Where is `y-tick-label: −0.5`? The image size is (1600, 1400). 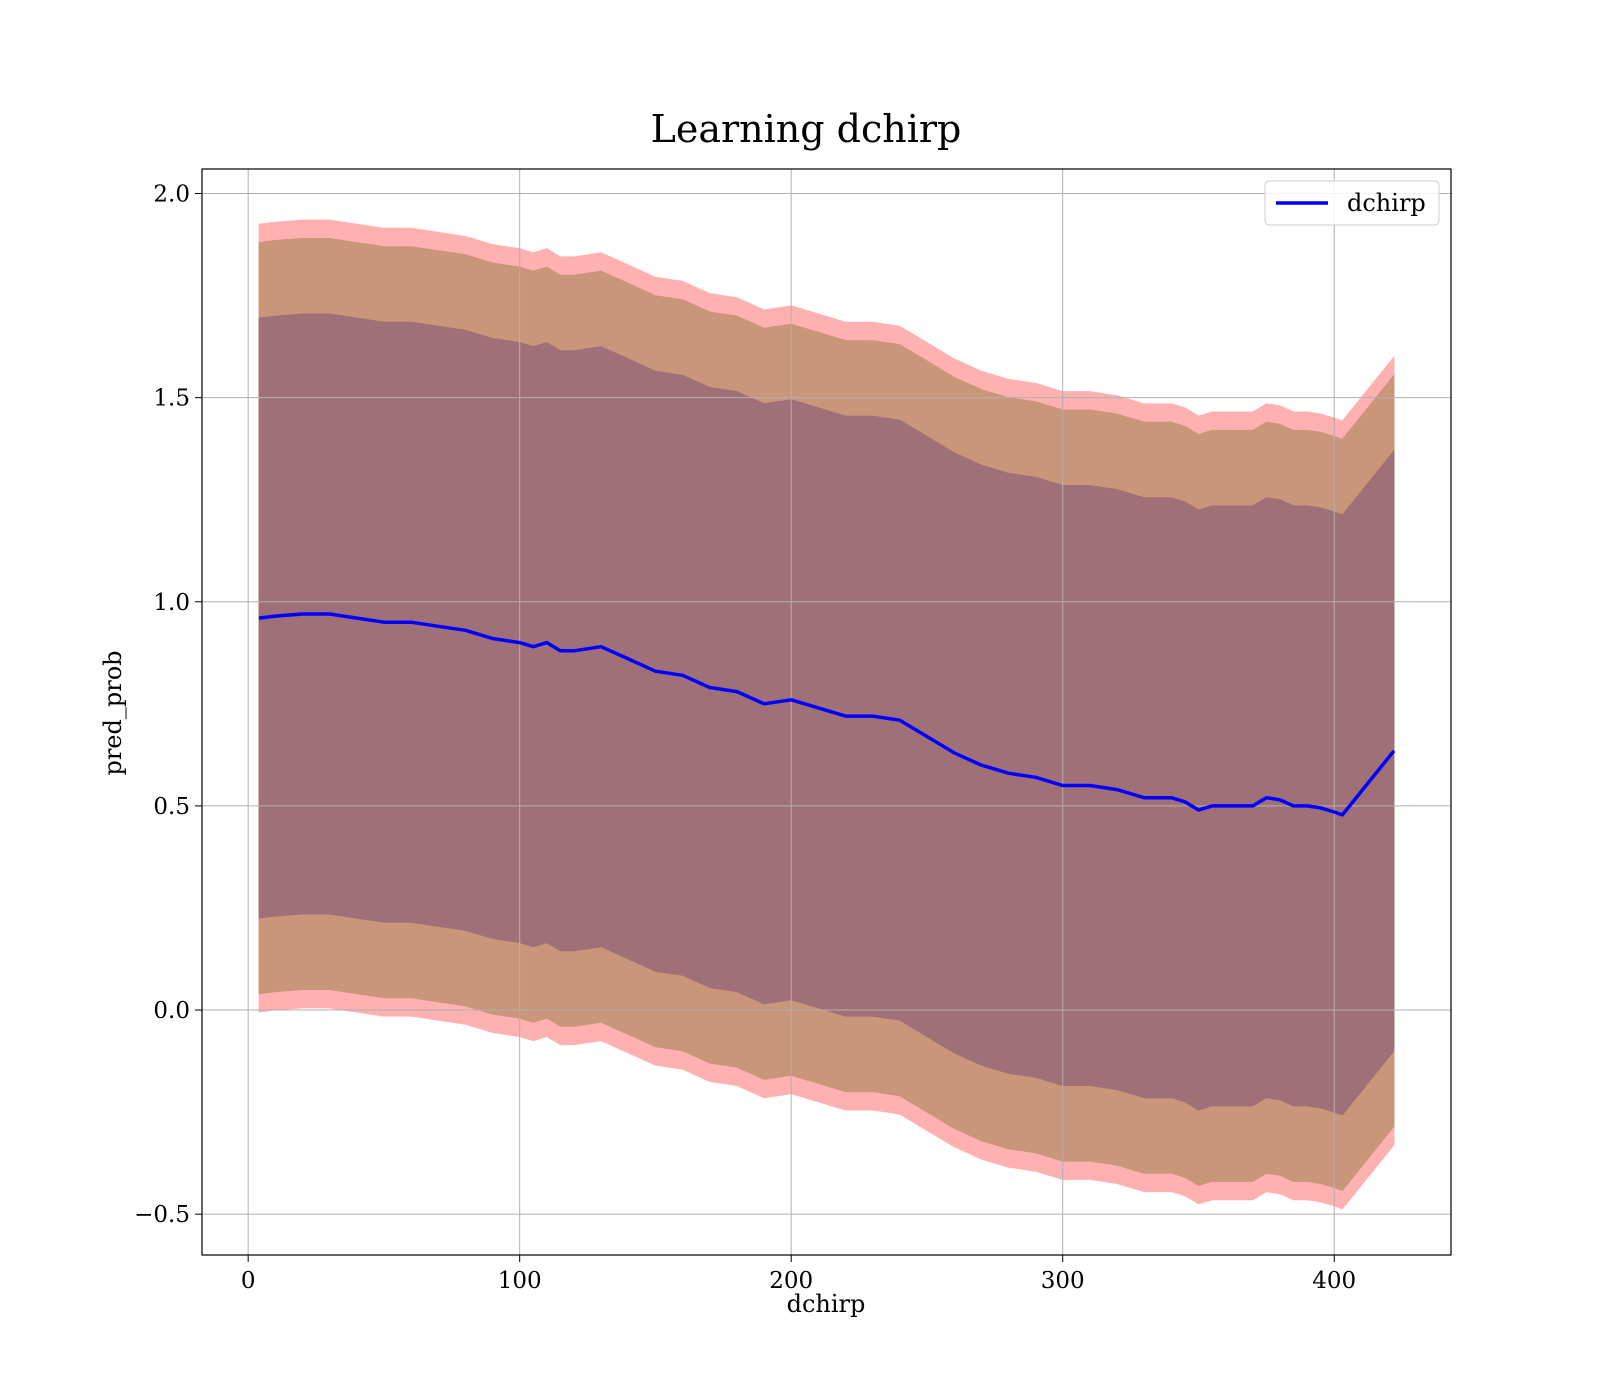
y-tick-label: −0.5 is located at coordinates (162, 1215).